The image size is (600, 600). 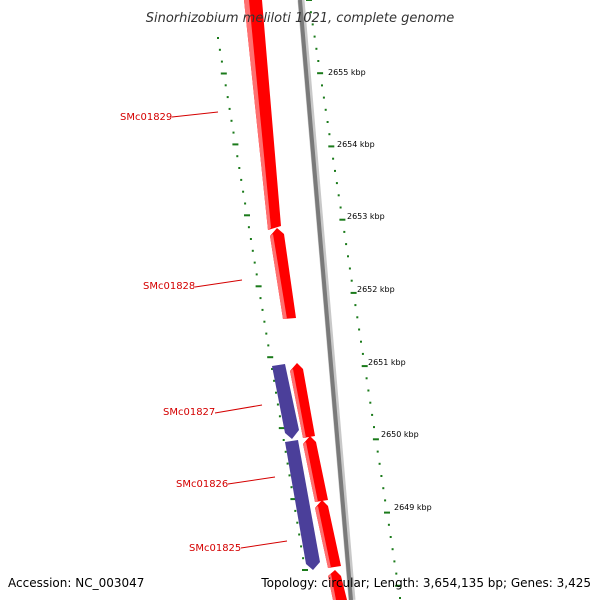 I want to click on gene-smc01828, so click(x=283, y=273).